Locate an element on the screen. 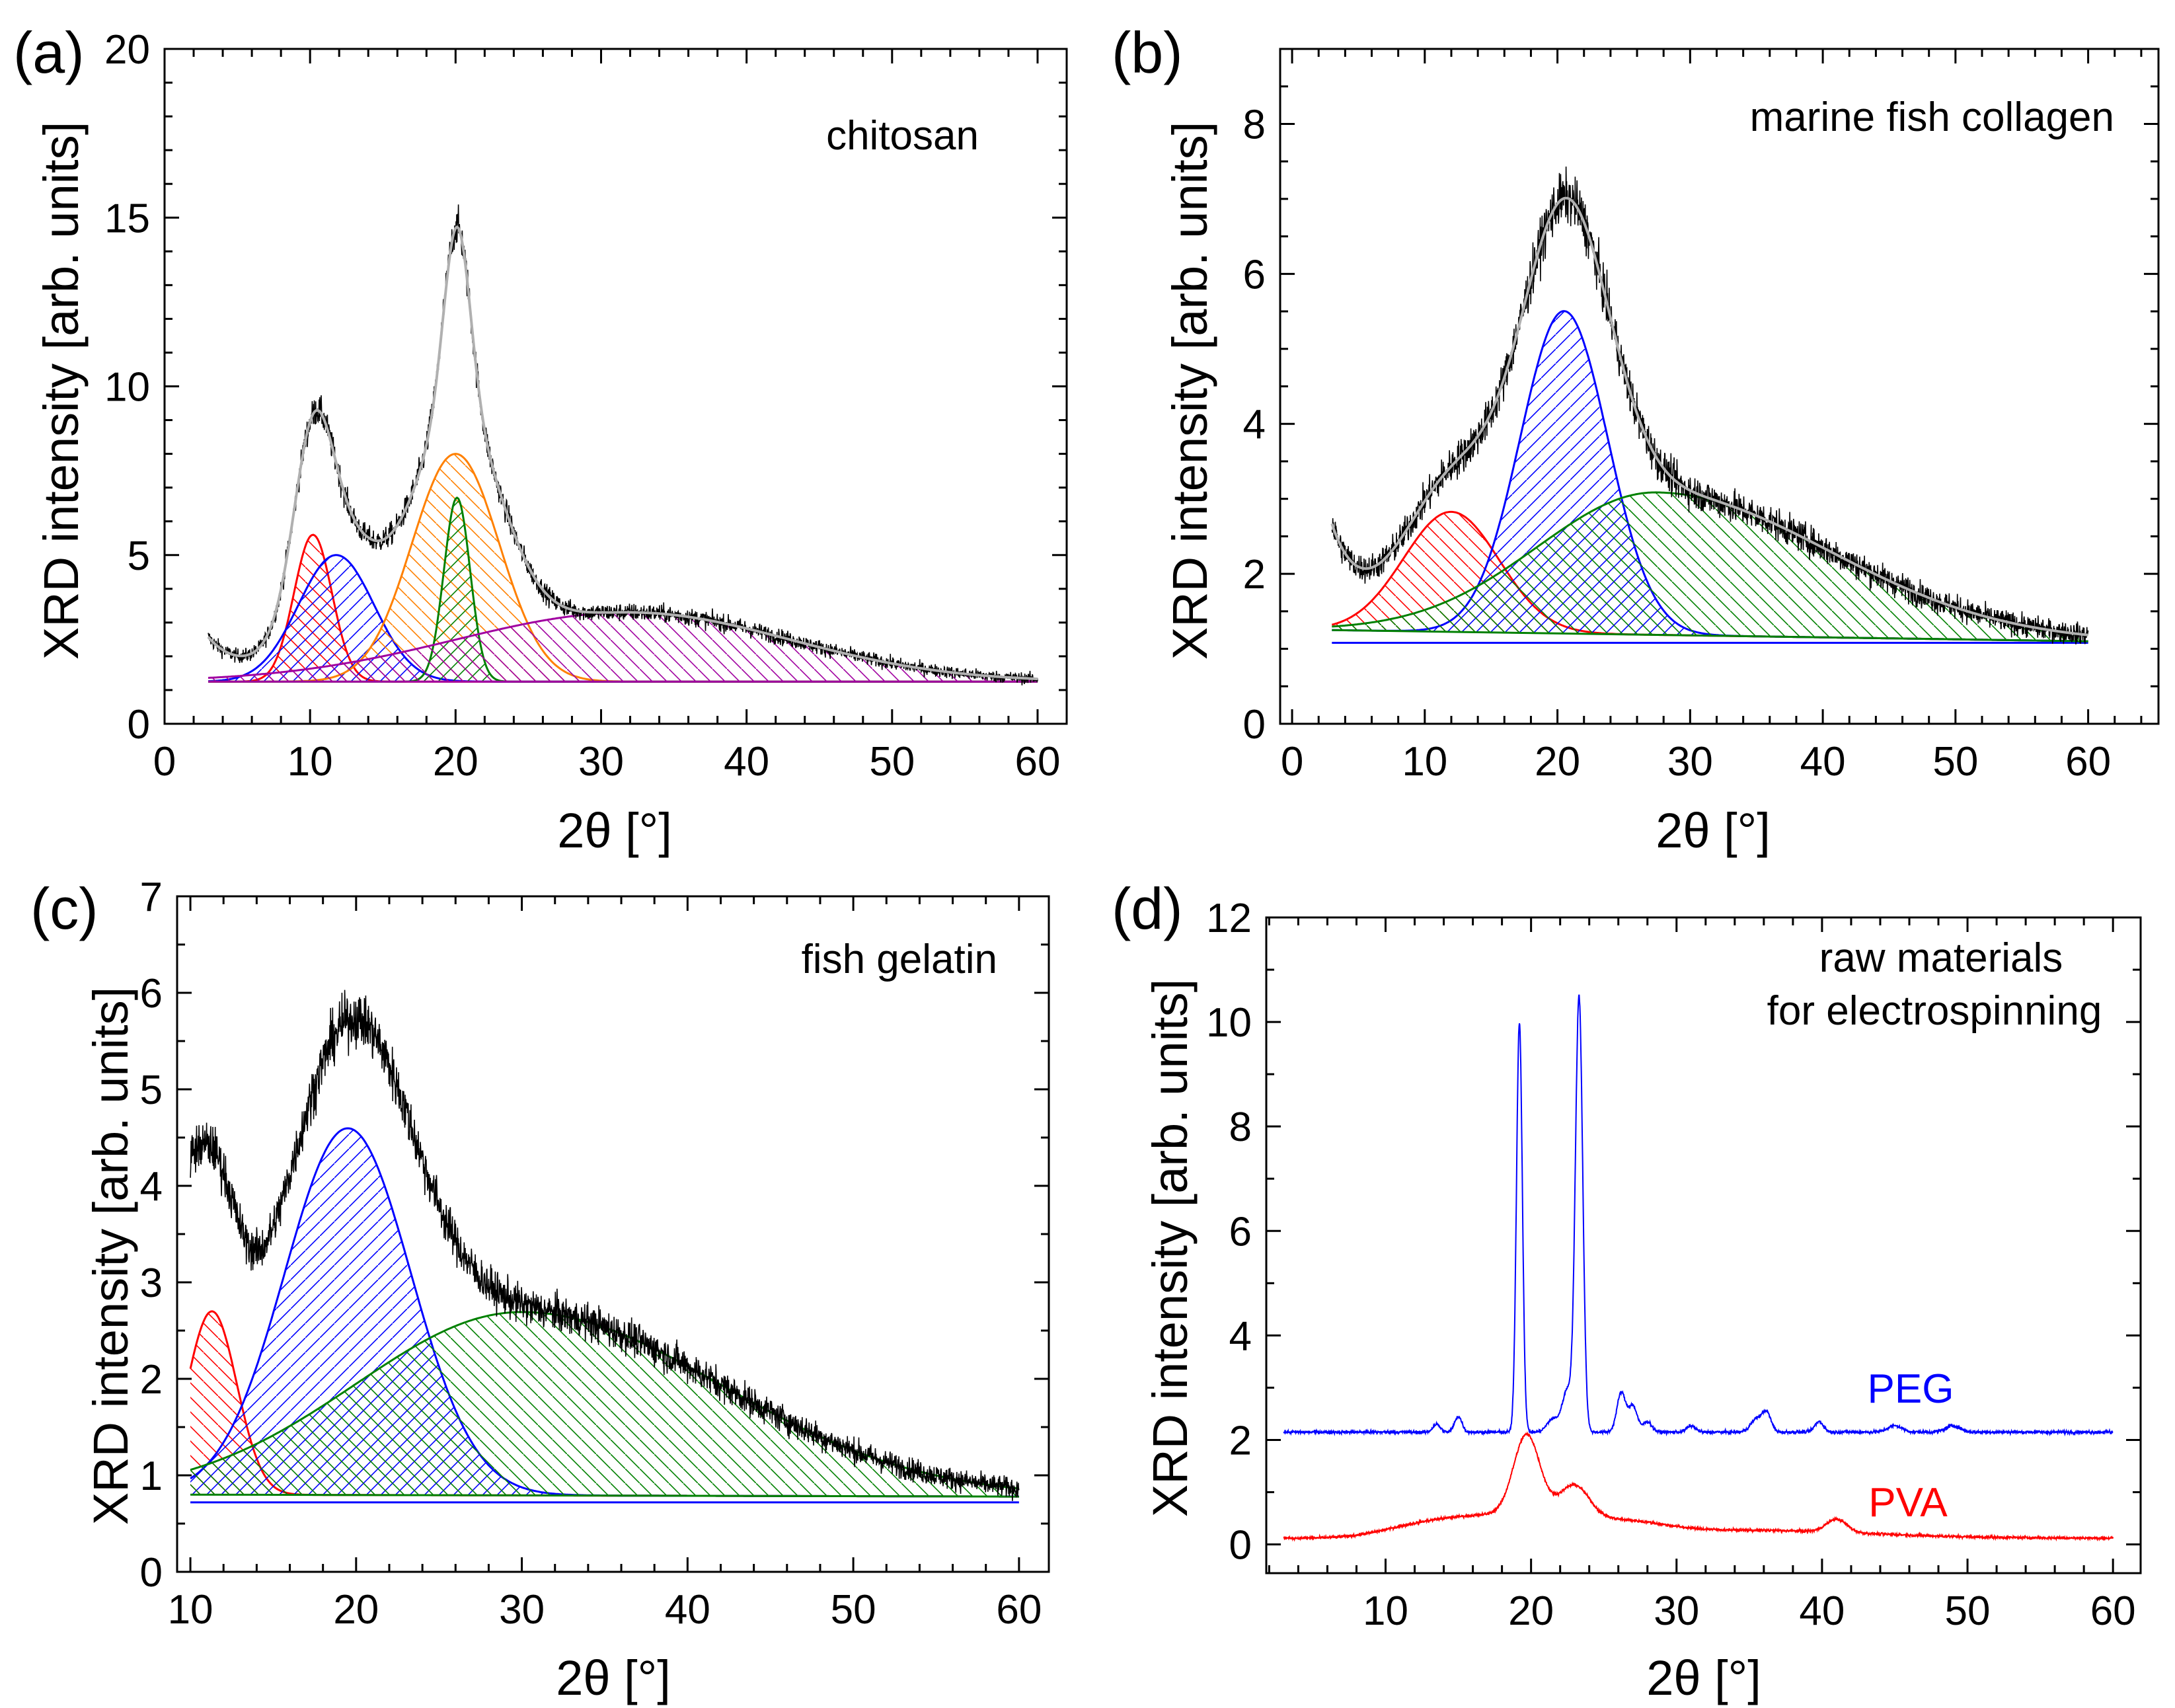 The height and width of the screenshot is (1708, 2175). y-tick-label: 12 is located at coordinates (1229, 918).